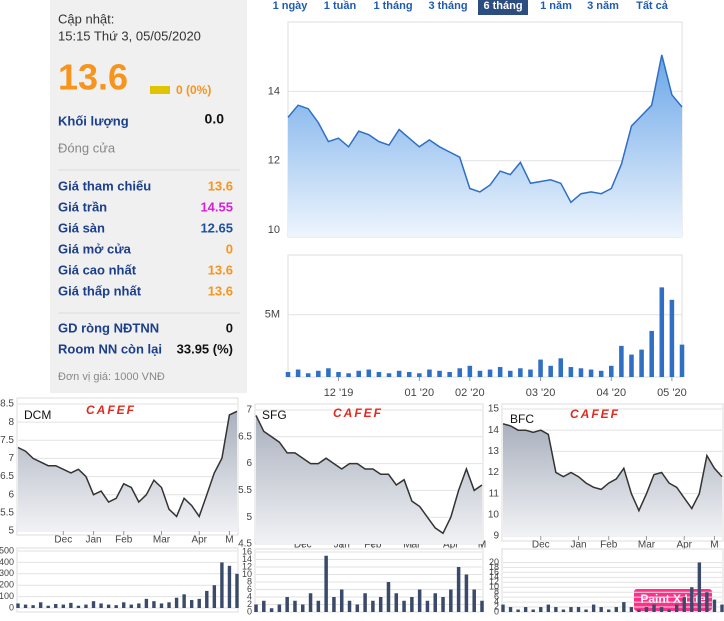  I want to click on y-tick-label: 200, so click(7, 585).